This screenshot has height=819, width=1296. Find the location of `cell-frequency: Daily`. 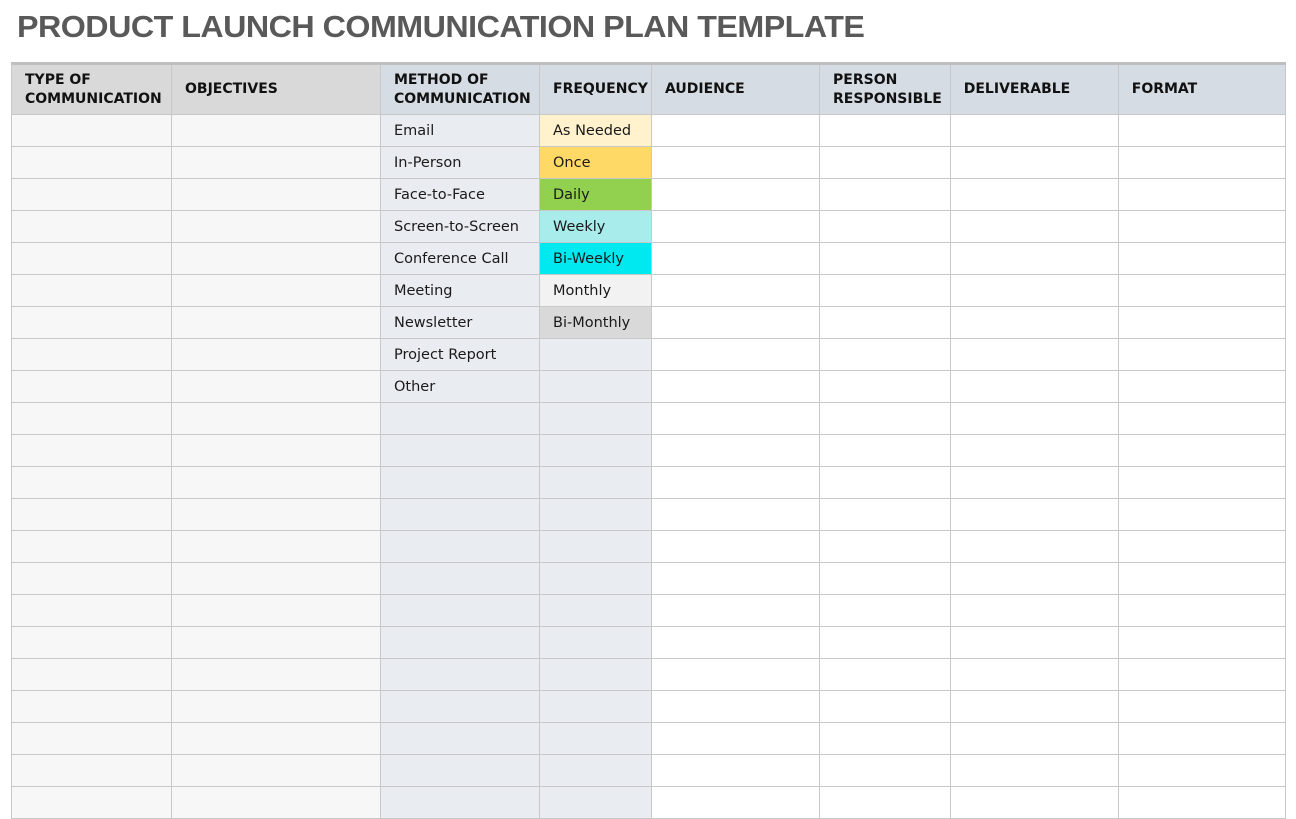

cell-frequency: Daily is located at coordinates (595, 194).